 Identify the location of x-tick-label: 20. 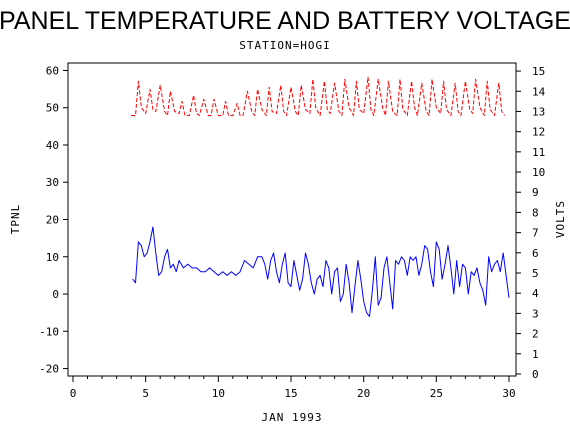
(363, 393).